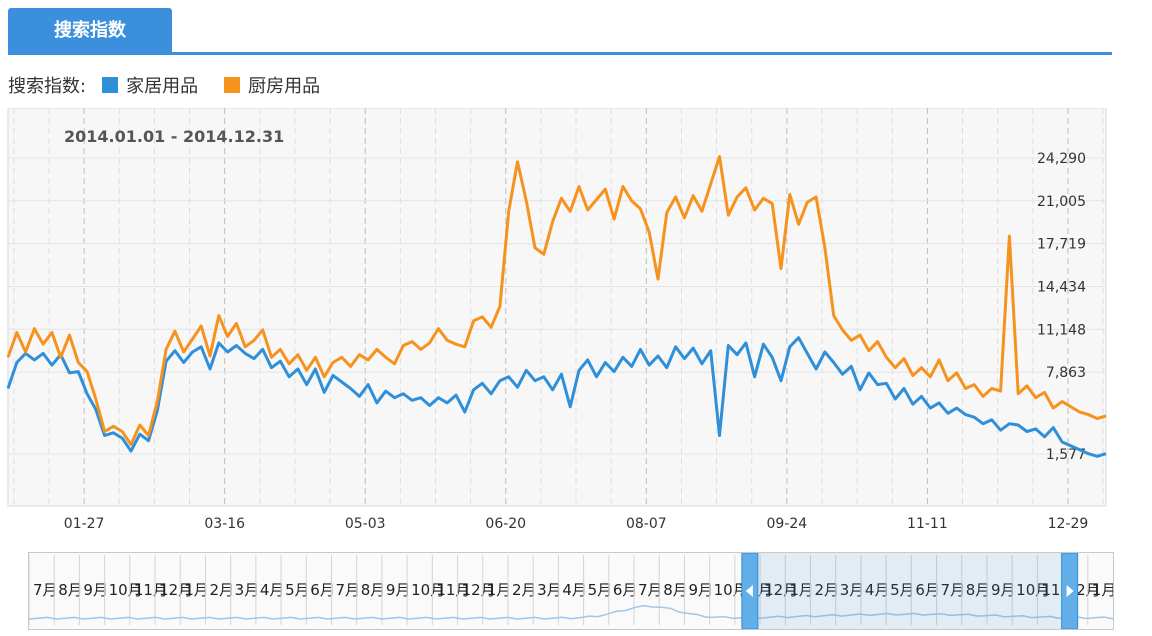 Image resolution: width=1152 pixels, height=636 pixels. I want to click on legend-item-home: 家居用品, so click(150, 85).